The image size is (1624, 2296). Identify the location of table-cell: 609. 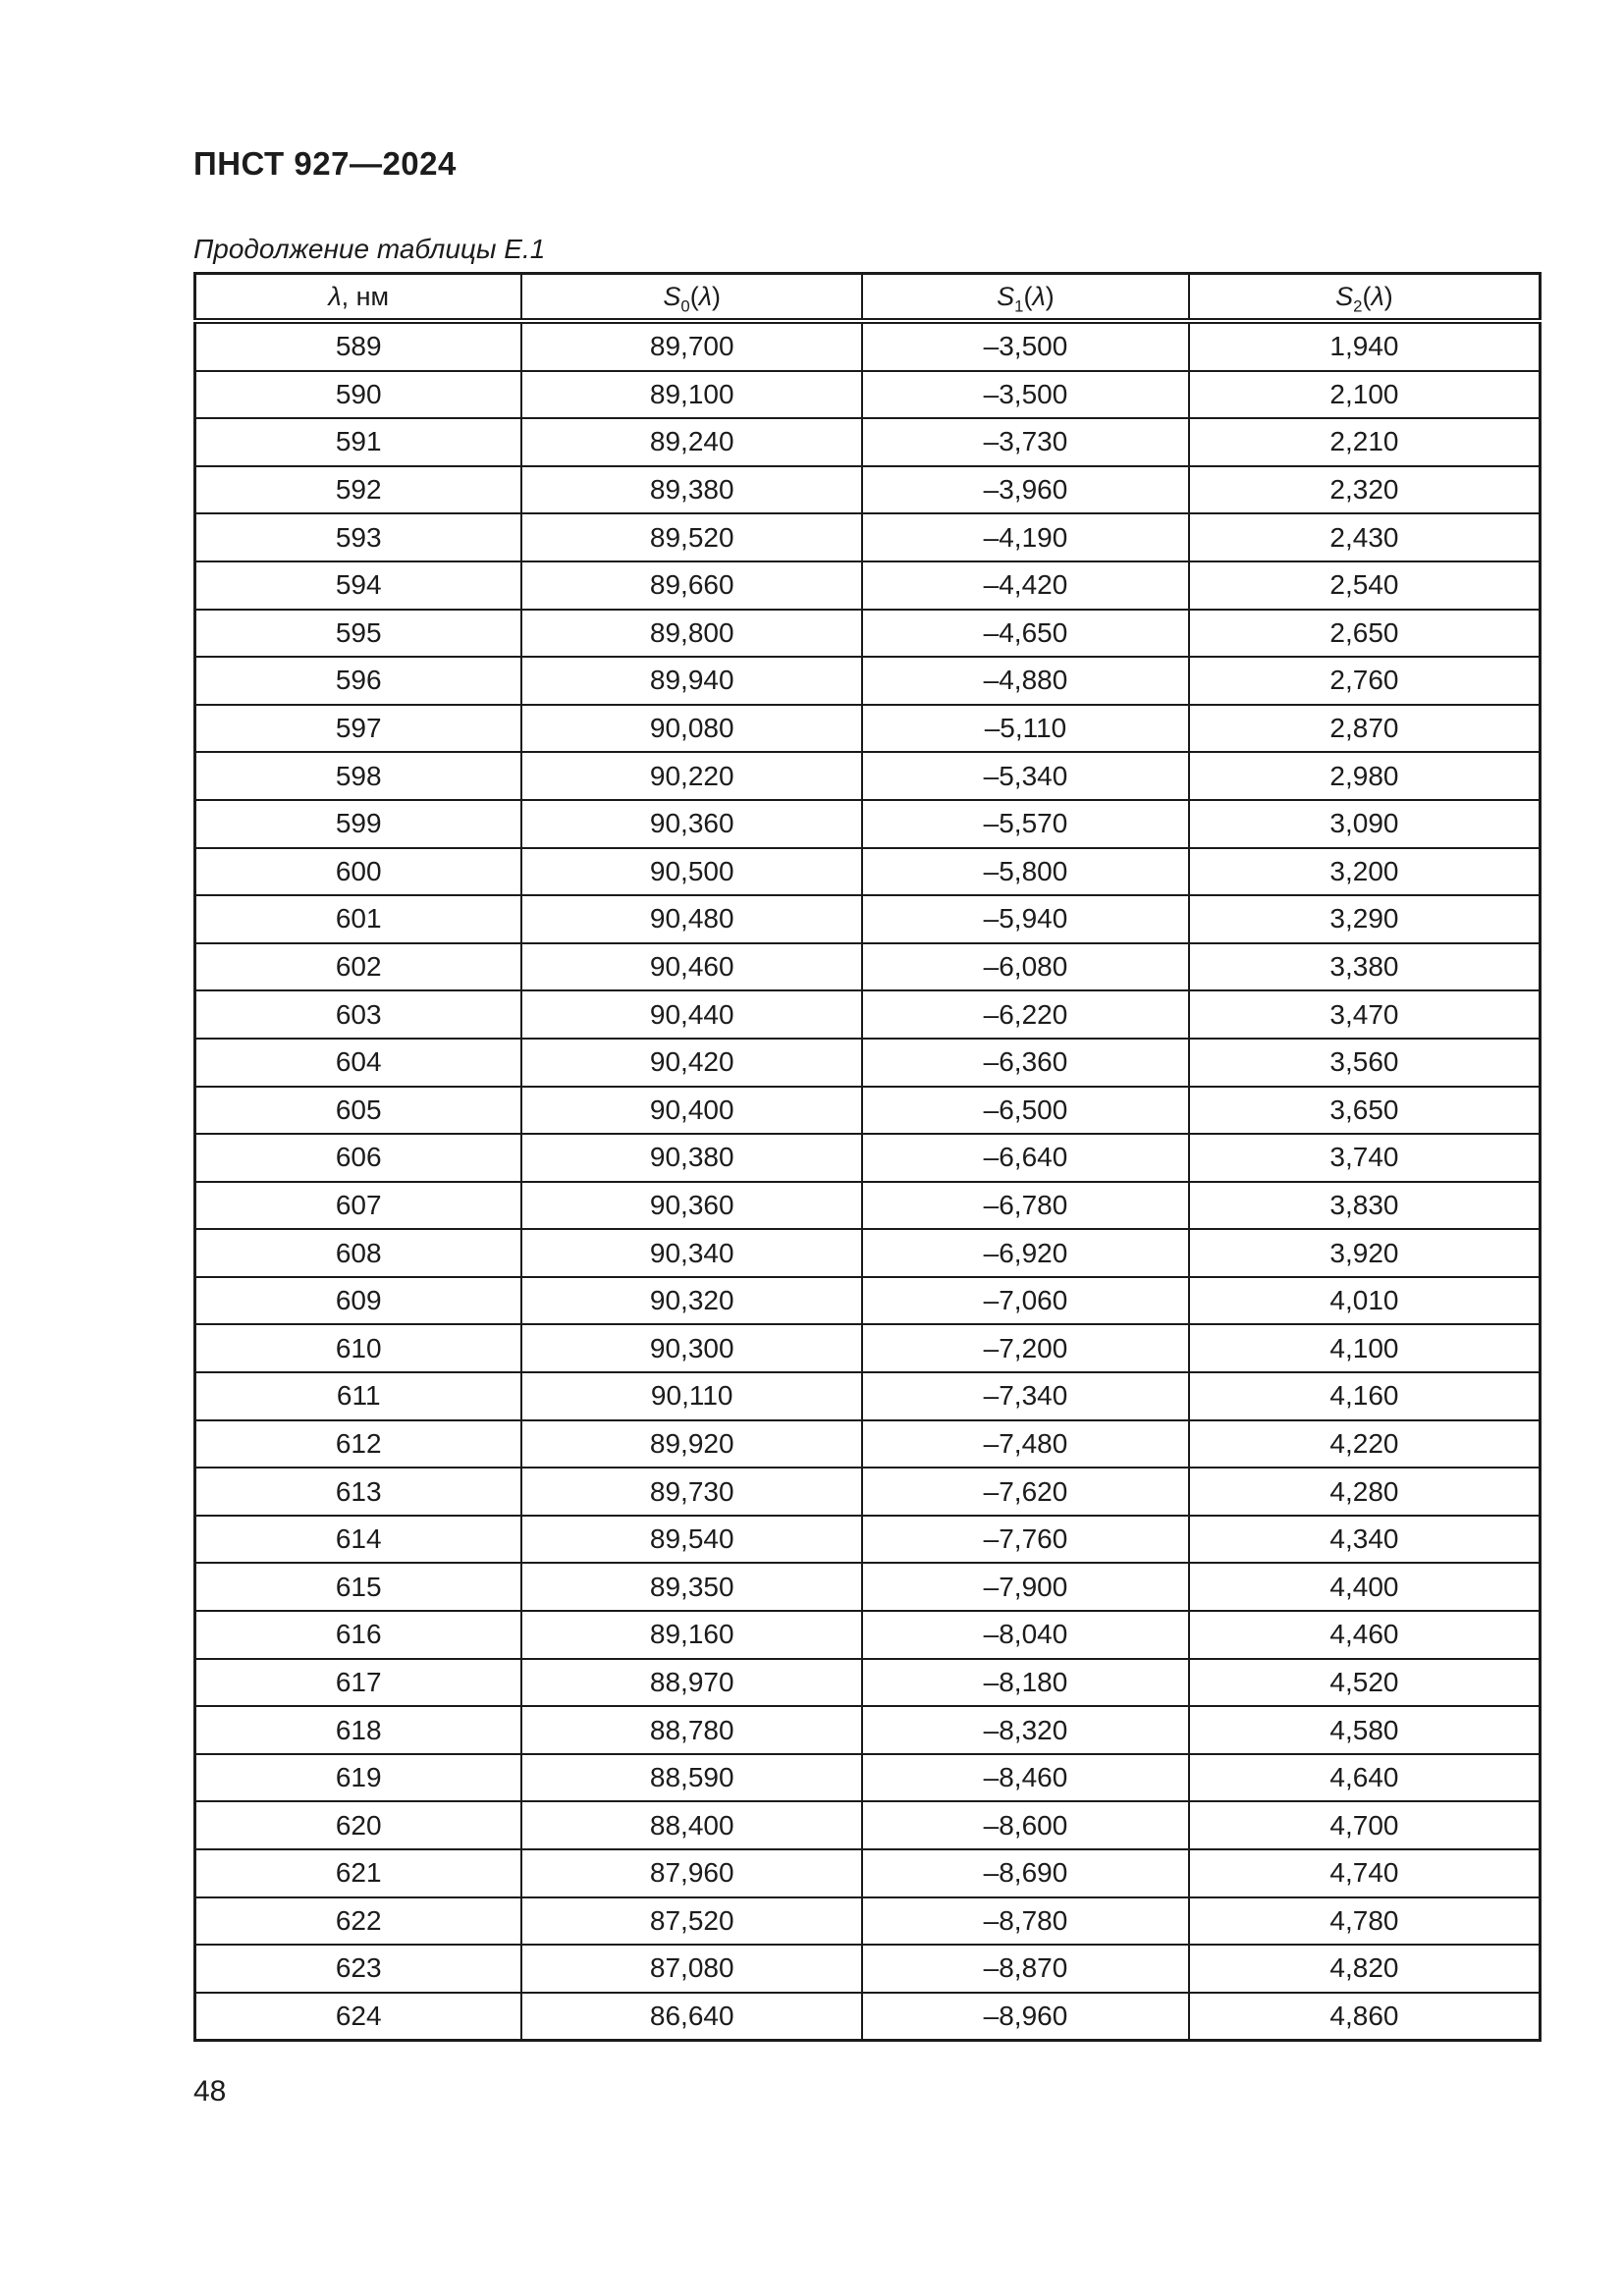
(358, 1301).